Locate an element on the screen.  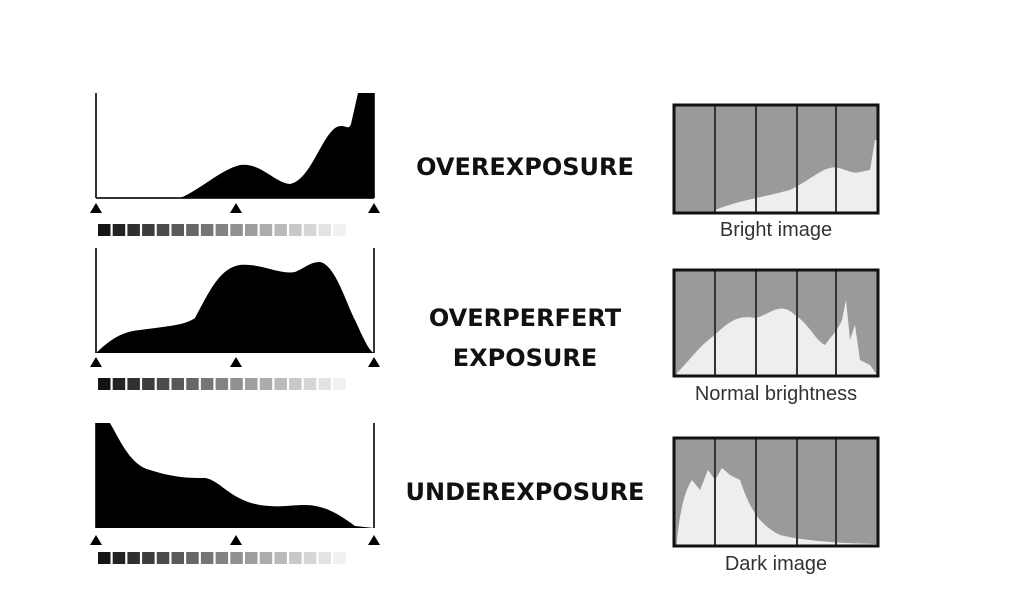
label-overexposure: OVEREXPOSURE is located at coordinates (525, 167).